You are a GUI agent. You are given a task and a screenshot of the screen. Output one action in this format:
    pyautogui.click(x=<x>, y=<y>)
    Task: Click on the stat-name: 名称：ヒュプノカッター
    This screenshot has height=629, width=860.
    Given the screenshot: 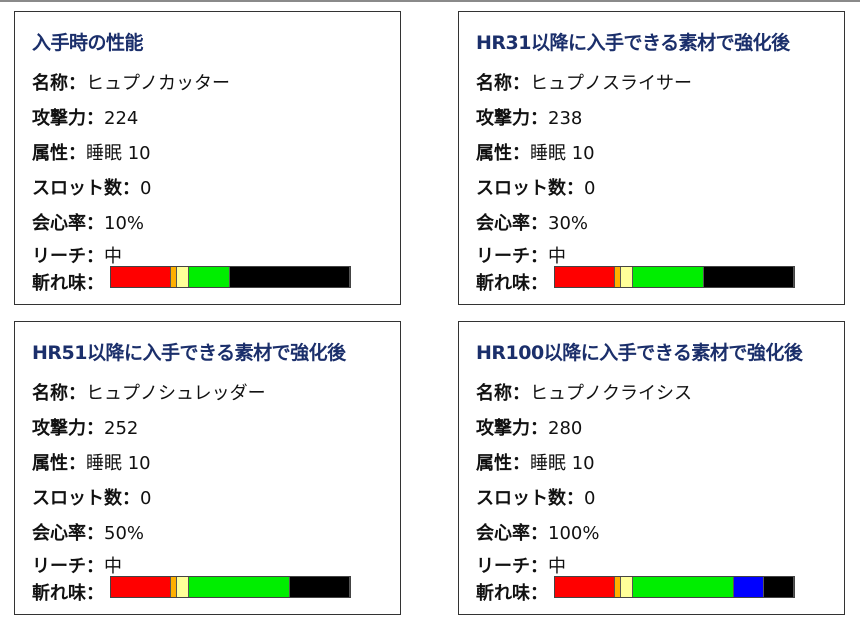 What is the action you would take?
    pyautogui.click(x=131, y=82)
    